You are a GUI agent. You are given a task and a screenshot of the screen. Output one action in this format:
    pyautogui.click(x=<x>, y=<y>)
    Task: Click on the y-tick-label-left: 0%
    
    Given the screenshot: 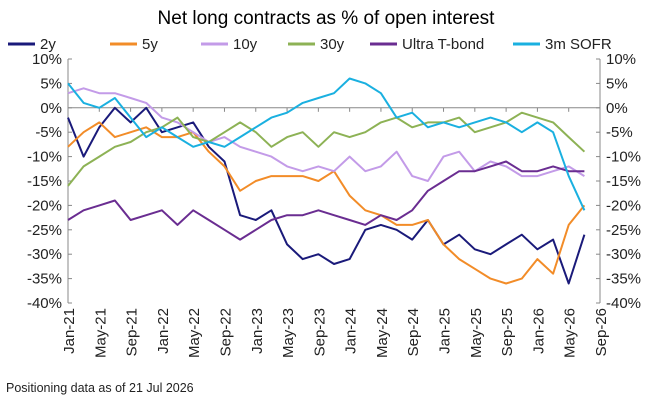 What is the action you would take?
    pyautogui.click(x=51, y=108)
    